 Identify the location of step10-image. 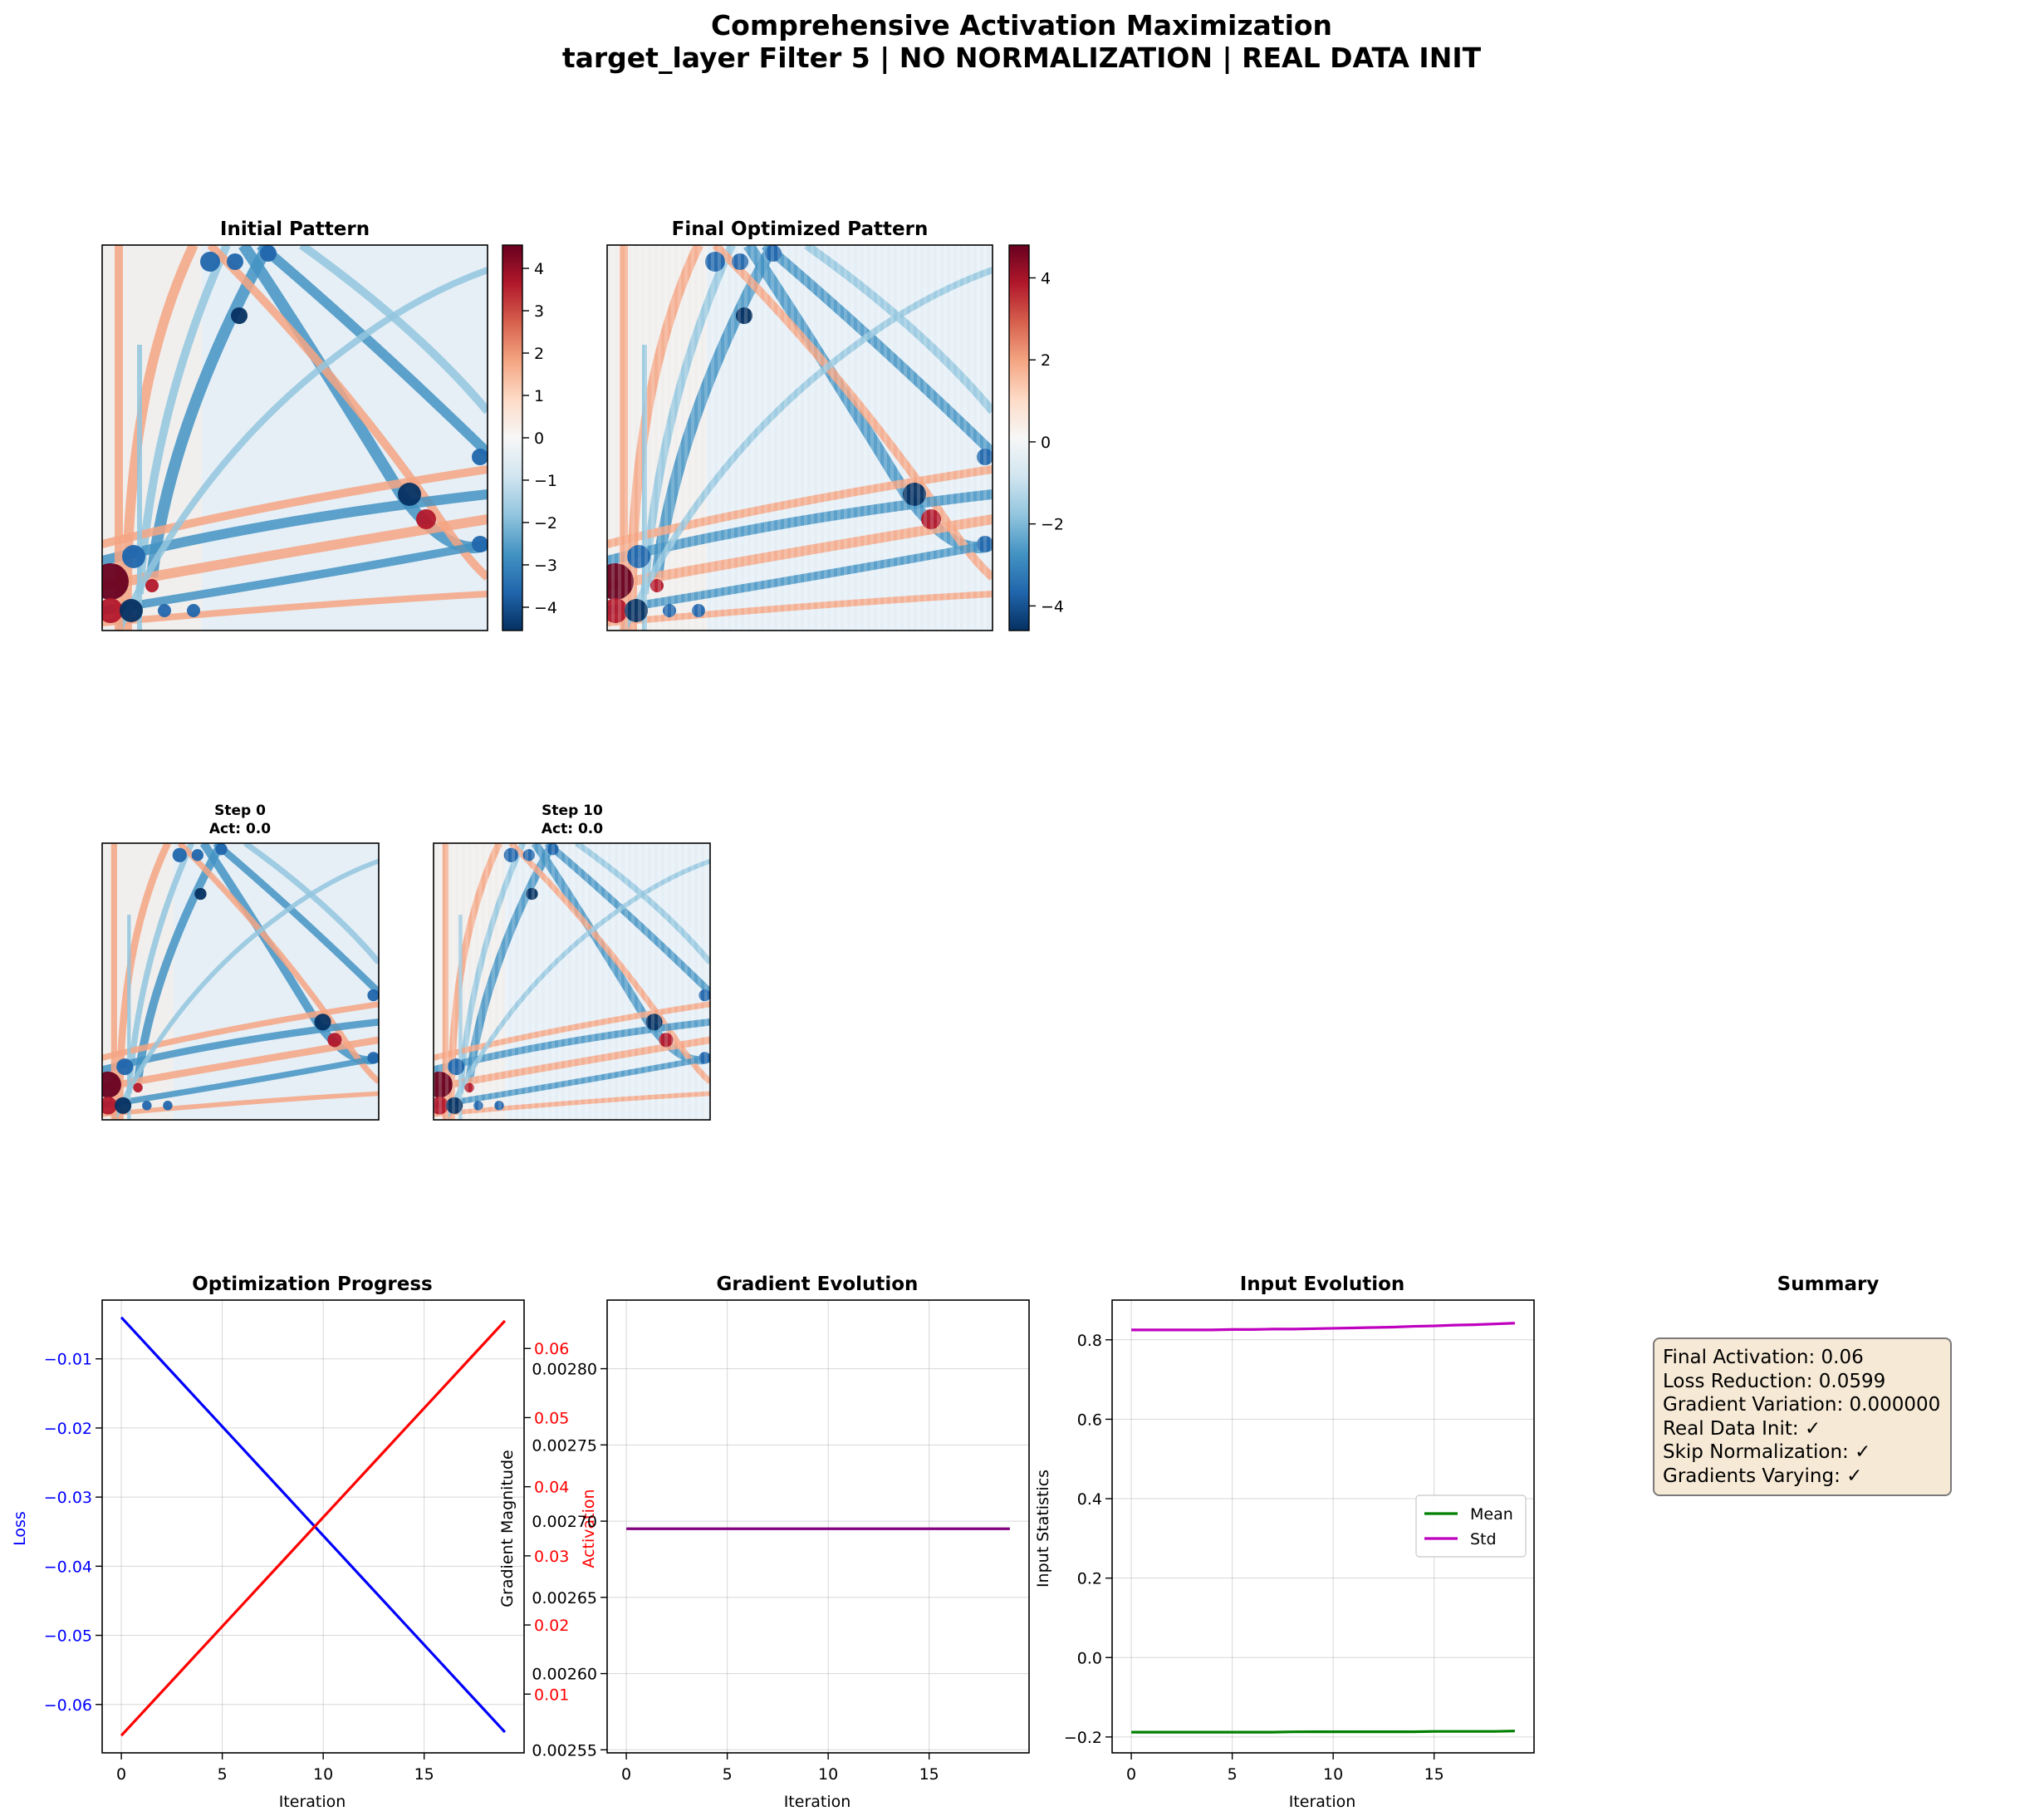
(572, 981).